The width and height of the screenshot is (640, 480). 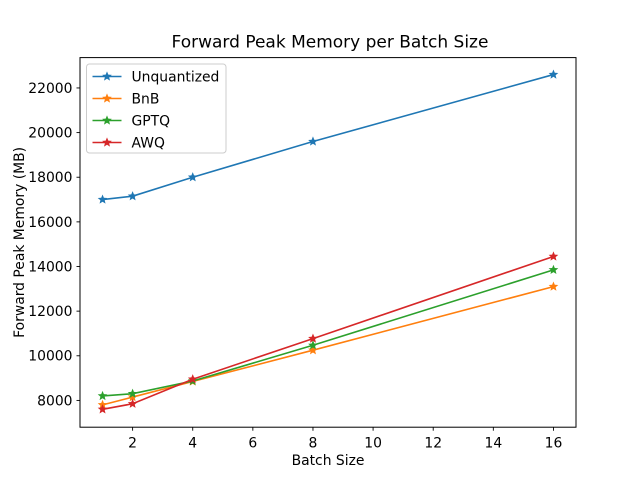 I want to click on legend-entry-bnb: BnB, so click(x=126, y=99).